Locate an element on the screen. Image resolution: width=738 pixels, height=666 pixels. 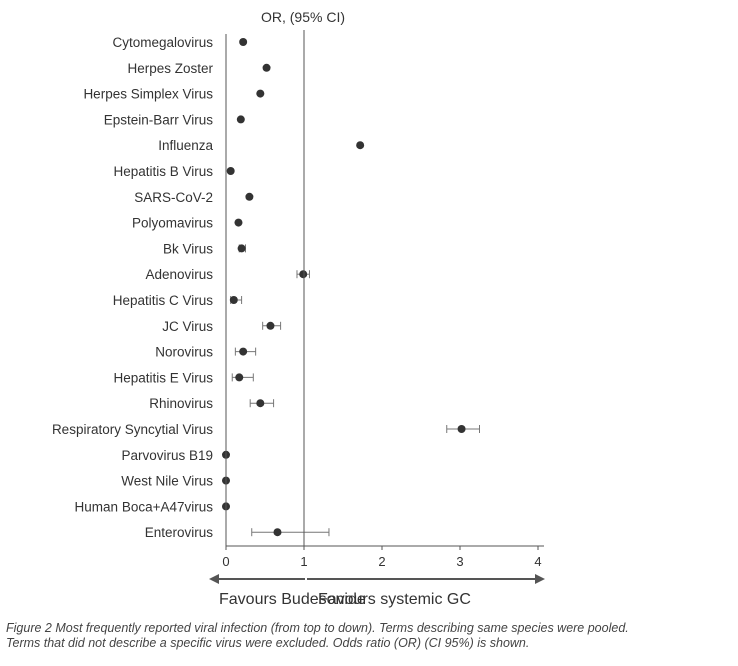
category-label: Polyomavirus is located at coordinates (172, 223).